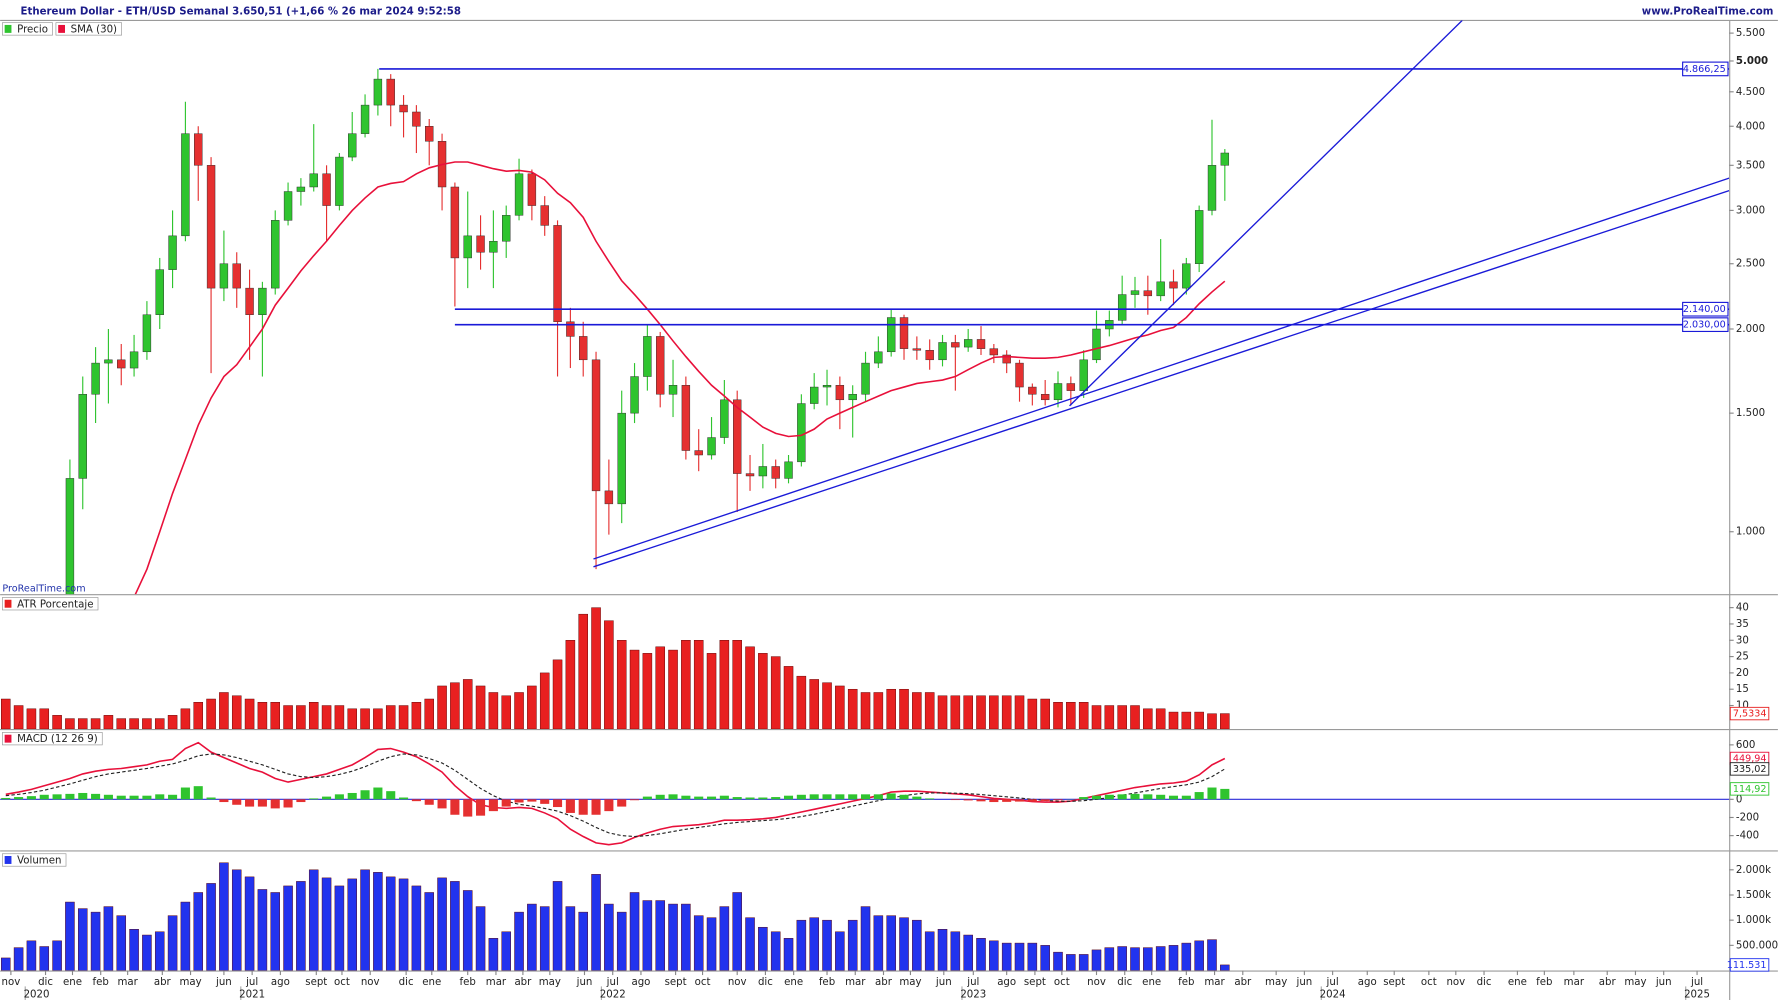 Image resolution: width=1778 pixels, height=1000 pixels. What do you see at coordinates (1266, 213) in the screenshot?
I see `trendline` at bounding box center [1266, 213].